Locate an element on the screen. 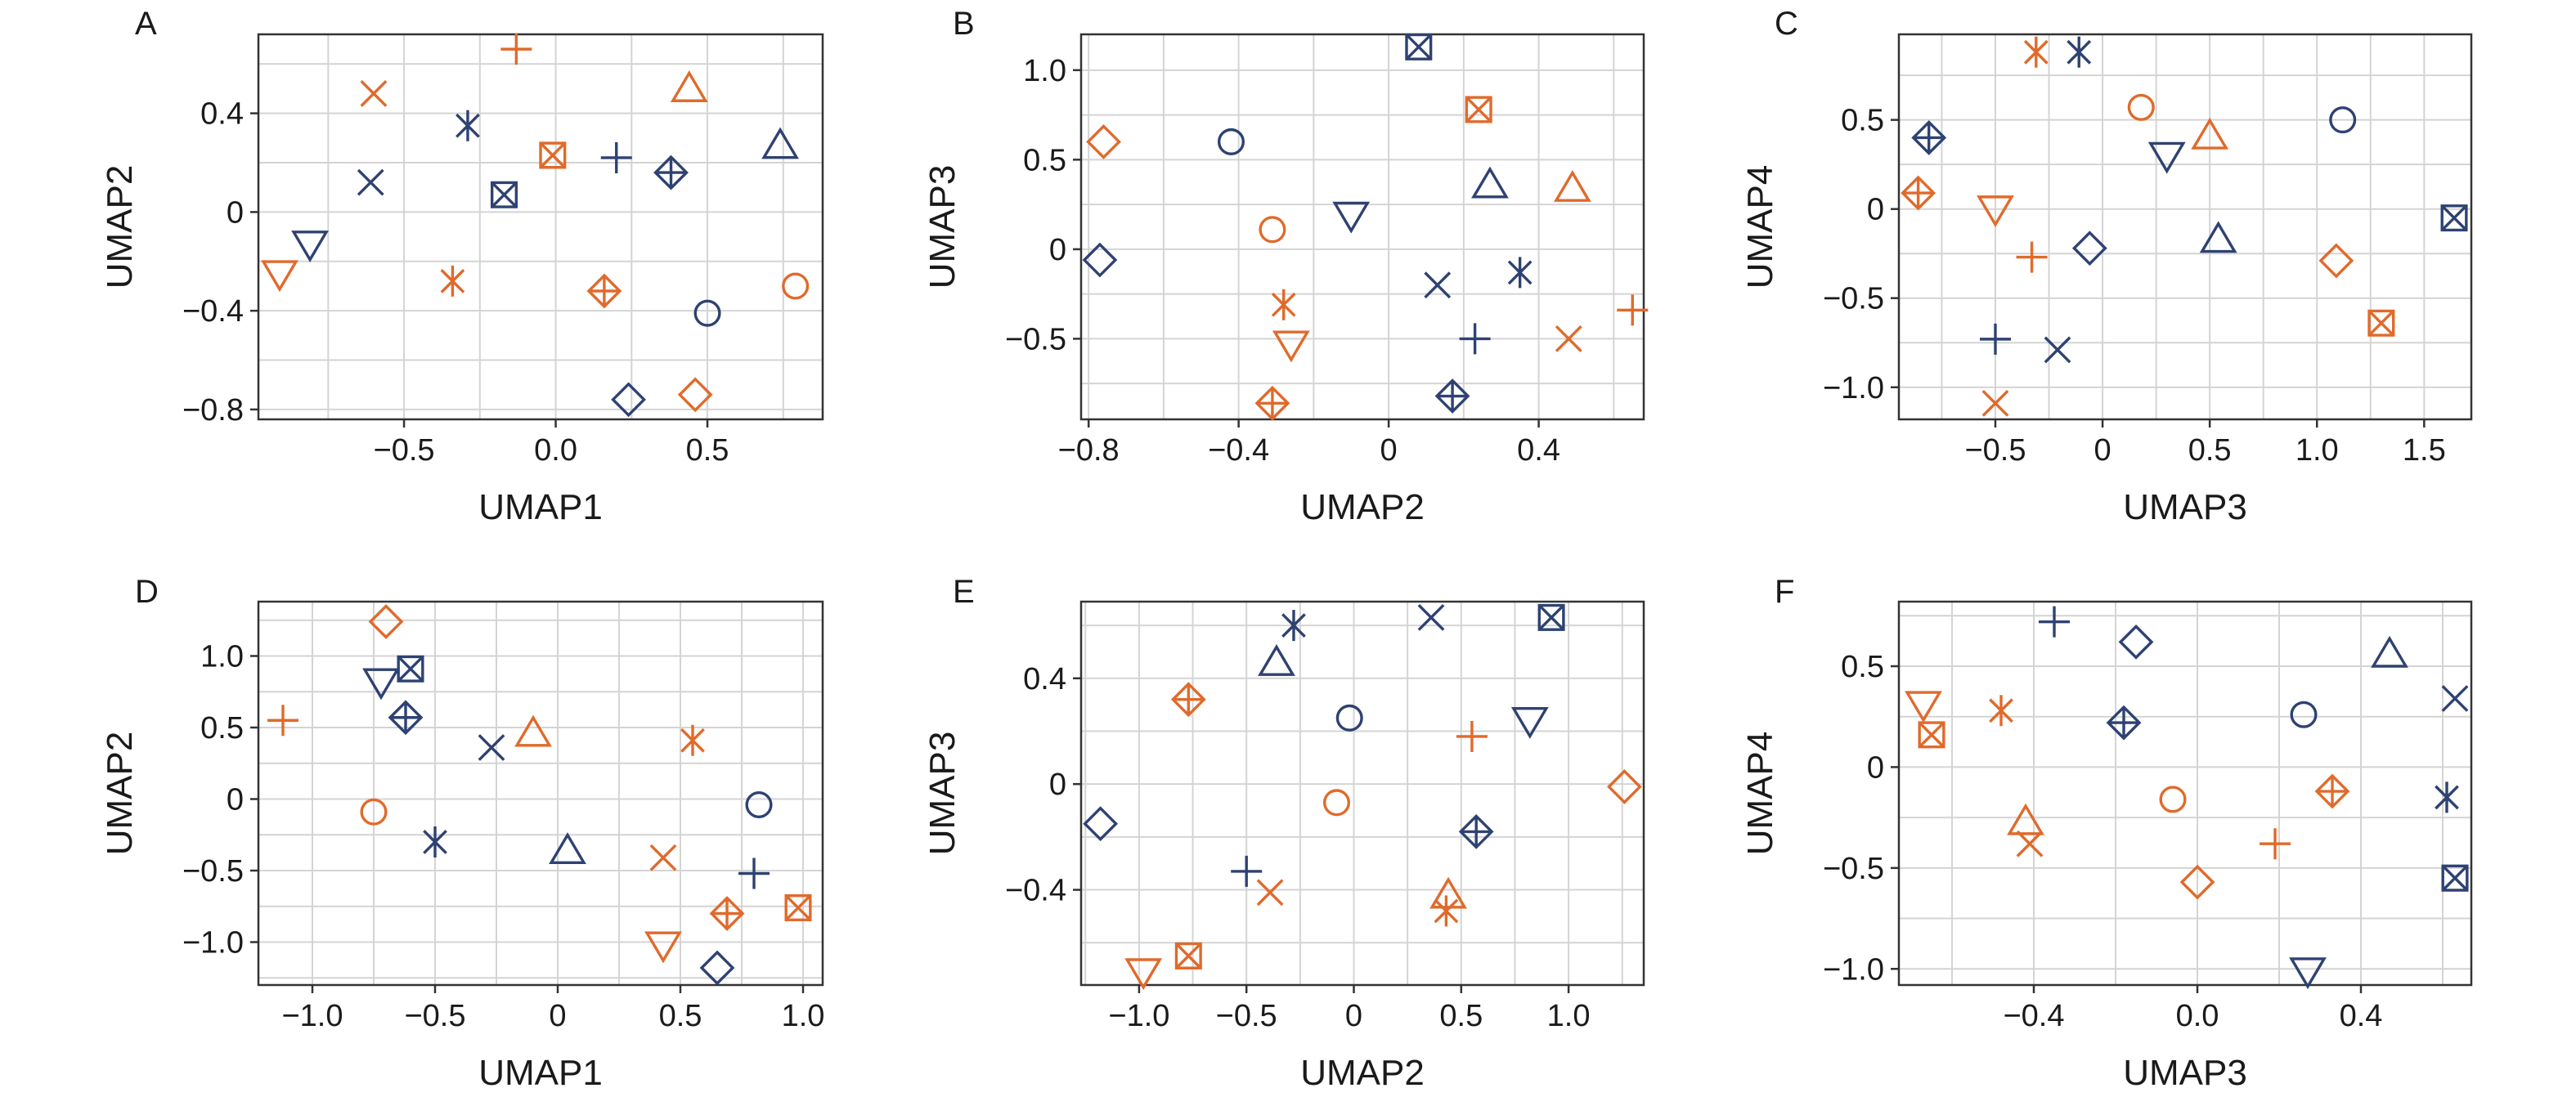 This screenshot has height=1106, width=2576. y-tick-label: −1.0 is located at coordinates (213, 943).